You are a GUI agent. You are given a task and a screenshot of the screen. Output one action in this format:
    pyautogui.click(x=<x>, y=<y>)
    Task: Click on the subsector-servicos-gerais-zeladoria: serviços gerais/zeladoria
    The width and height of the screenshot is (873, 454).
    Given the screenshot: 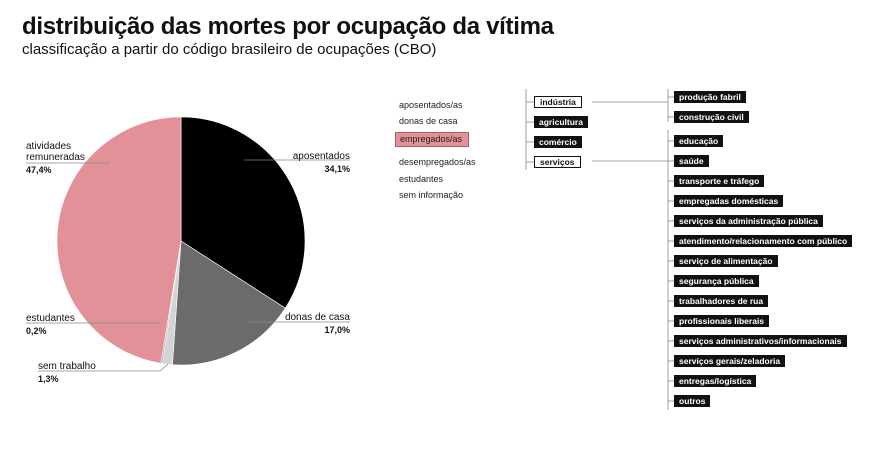 What is the action you would take?
    pyautogui.click(x=730, y=361)
    